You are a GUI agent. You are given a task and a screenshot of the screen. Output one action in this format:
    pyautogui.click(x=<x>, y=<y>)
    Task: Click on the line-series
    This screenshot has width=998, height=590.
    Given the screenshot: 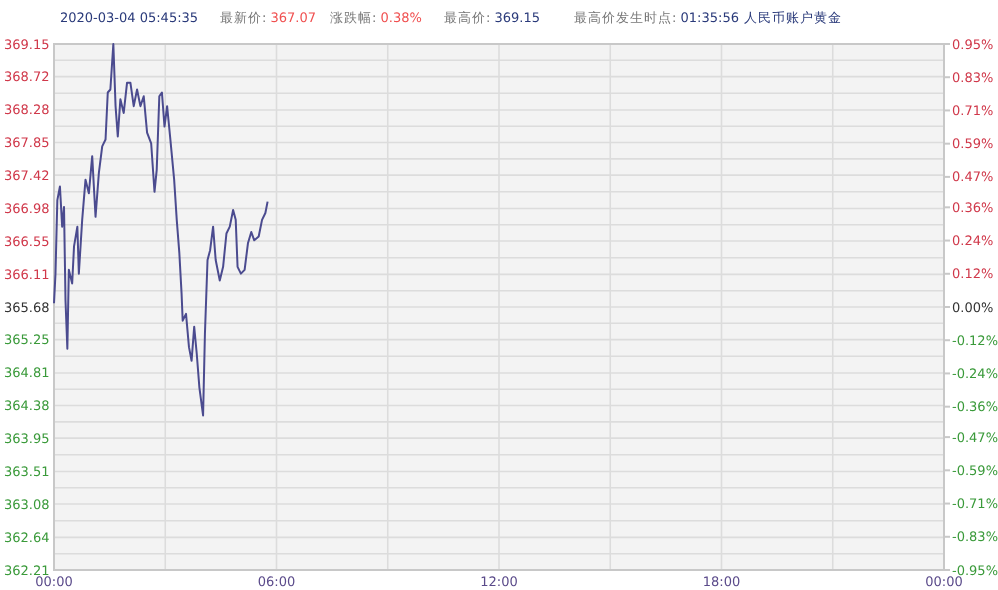 What is the action you would take?
    pyautogui.click(x=161, y=230)
    